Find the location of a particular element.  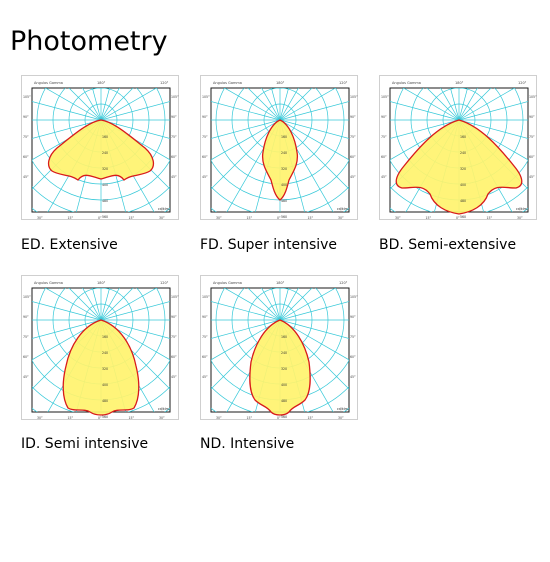

caption-nd: ND. Intensive is located at coordinates (247, 444).